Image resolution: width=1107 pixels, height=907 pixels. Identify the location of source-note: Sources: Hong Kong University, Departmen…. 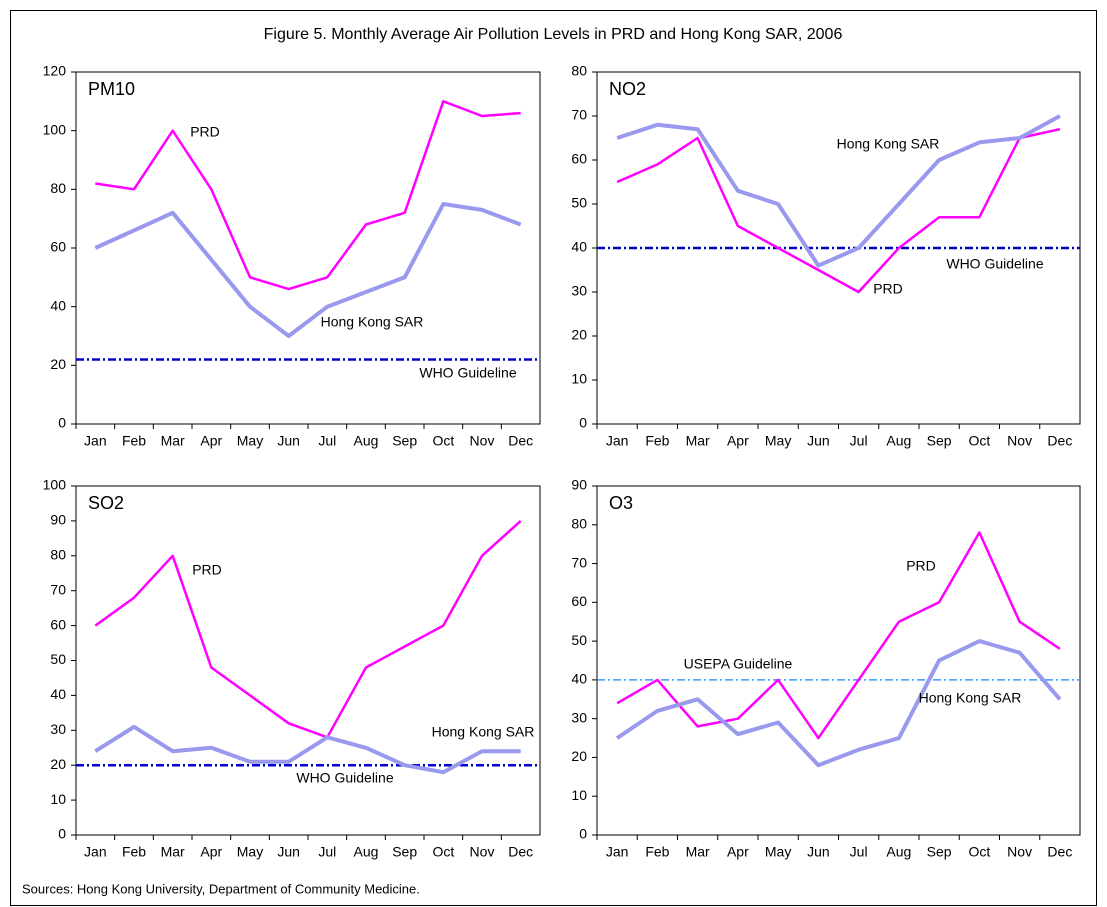
(221, 888).